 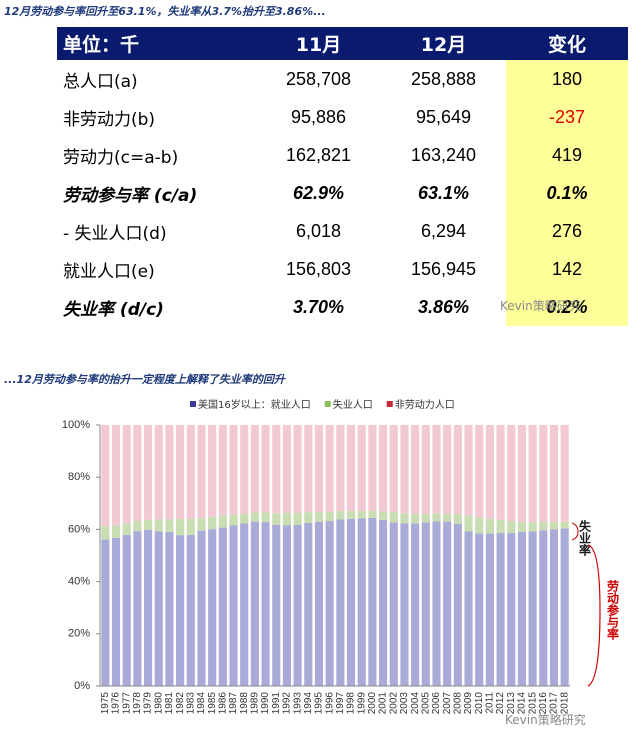 What do you see at coordinates (567, 43) in the screenshot?
I see `column-header: 变化` at bounding box center [567, 43].